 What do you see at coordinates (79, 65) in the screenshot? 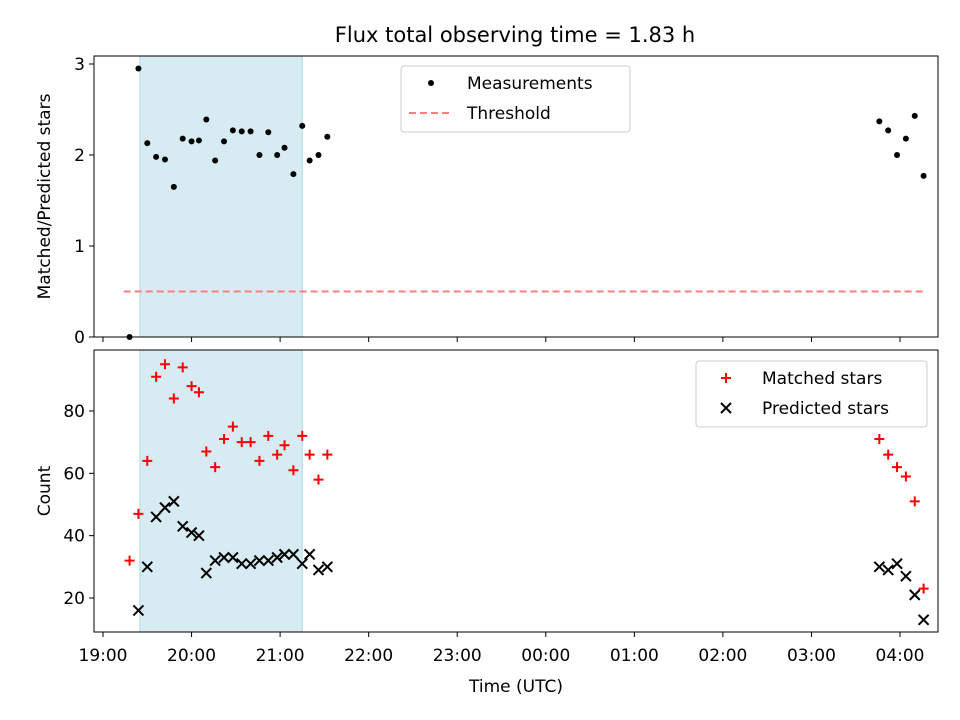
I see `y-tick-label: 3` at bounding box center [79, 65].